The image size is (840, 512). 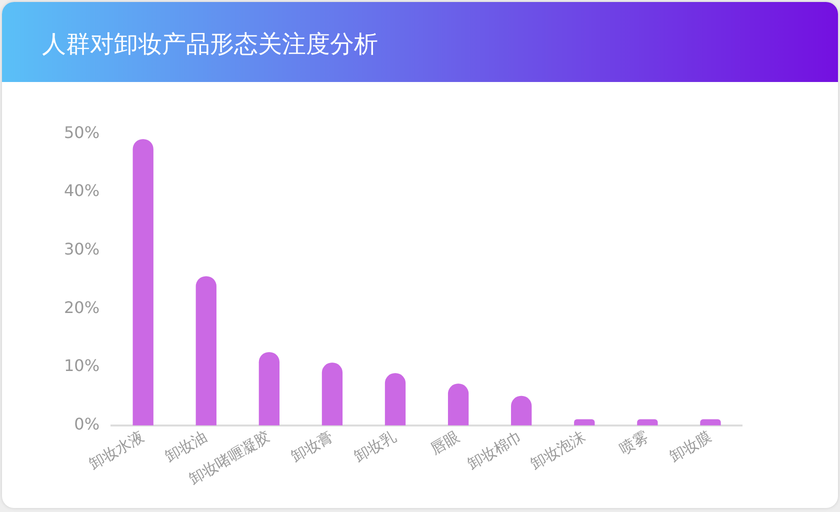 What do you see at coordinates (82, 307) in the screenshot?
I see `y-tick-label: 20%` at bounding box center [82, 307].